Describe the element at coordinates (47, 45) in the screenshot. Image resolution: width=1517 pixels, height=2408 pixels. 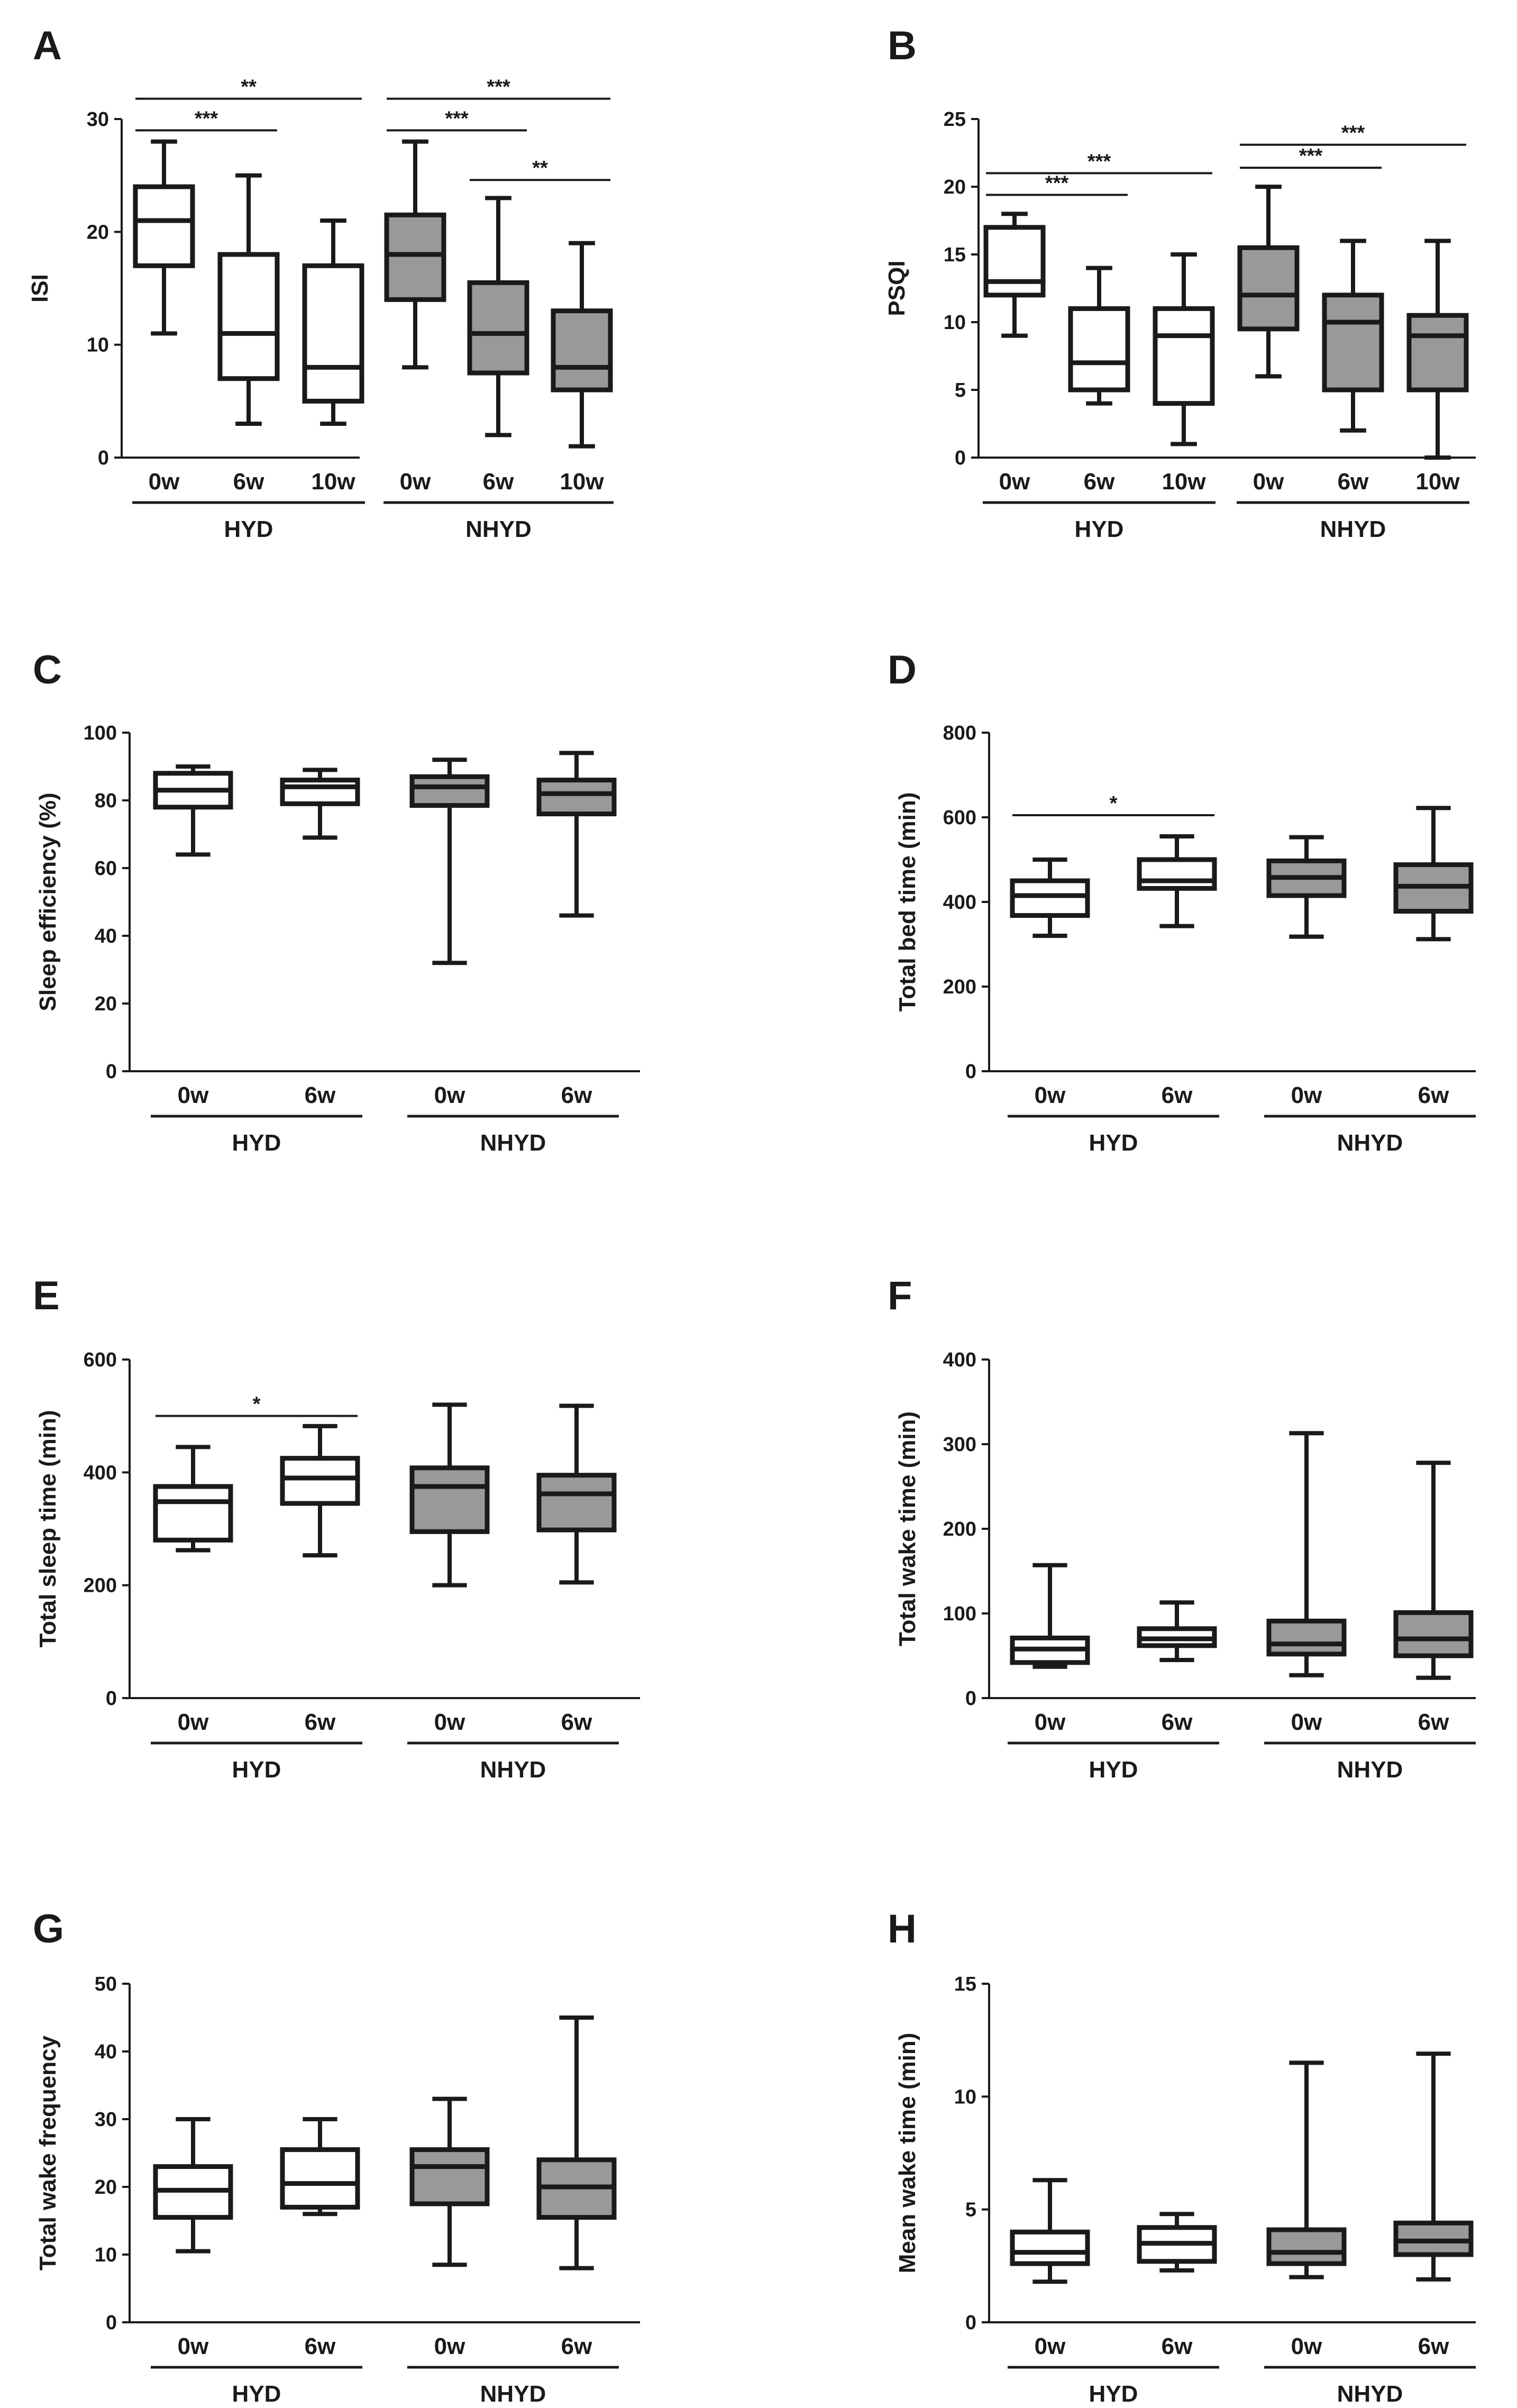
I see `panel-letter: A` at that location.